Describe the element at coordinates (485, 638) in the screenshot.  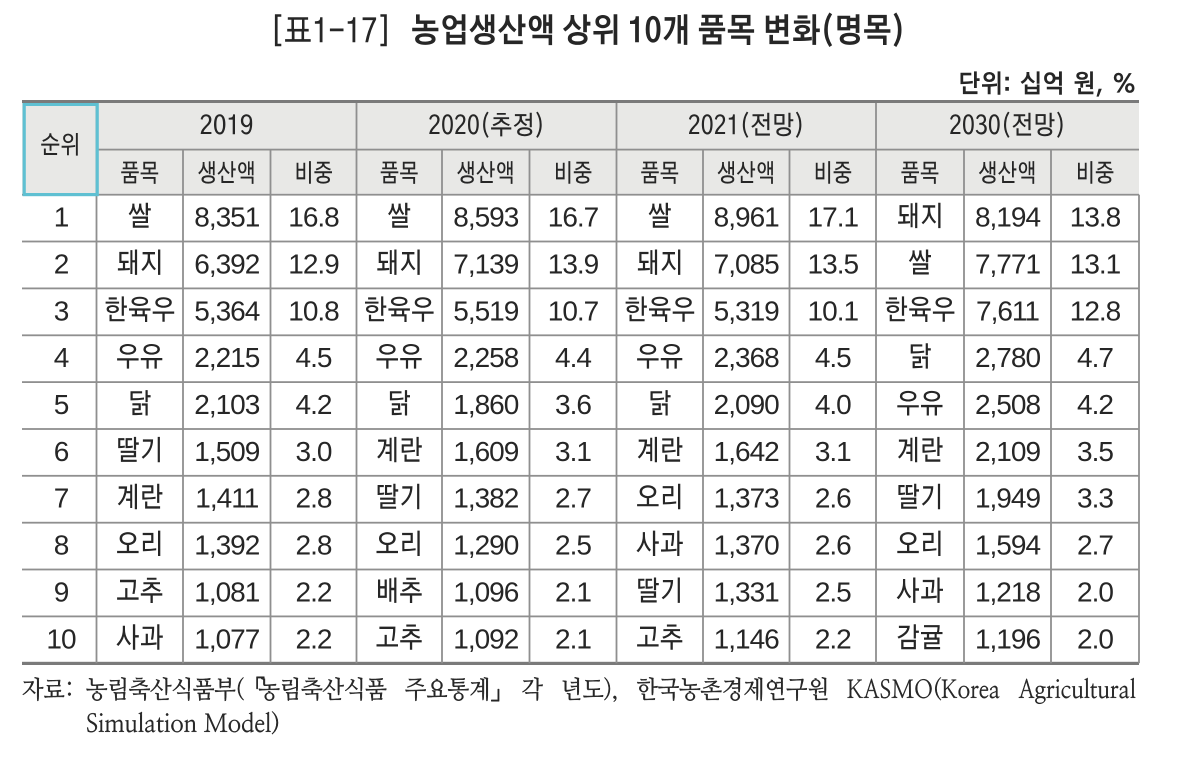
I see `svg-text: 1,092` at that location.